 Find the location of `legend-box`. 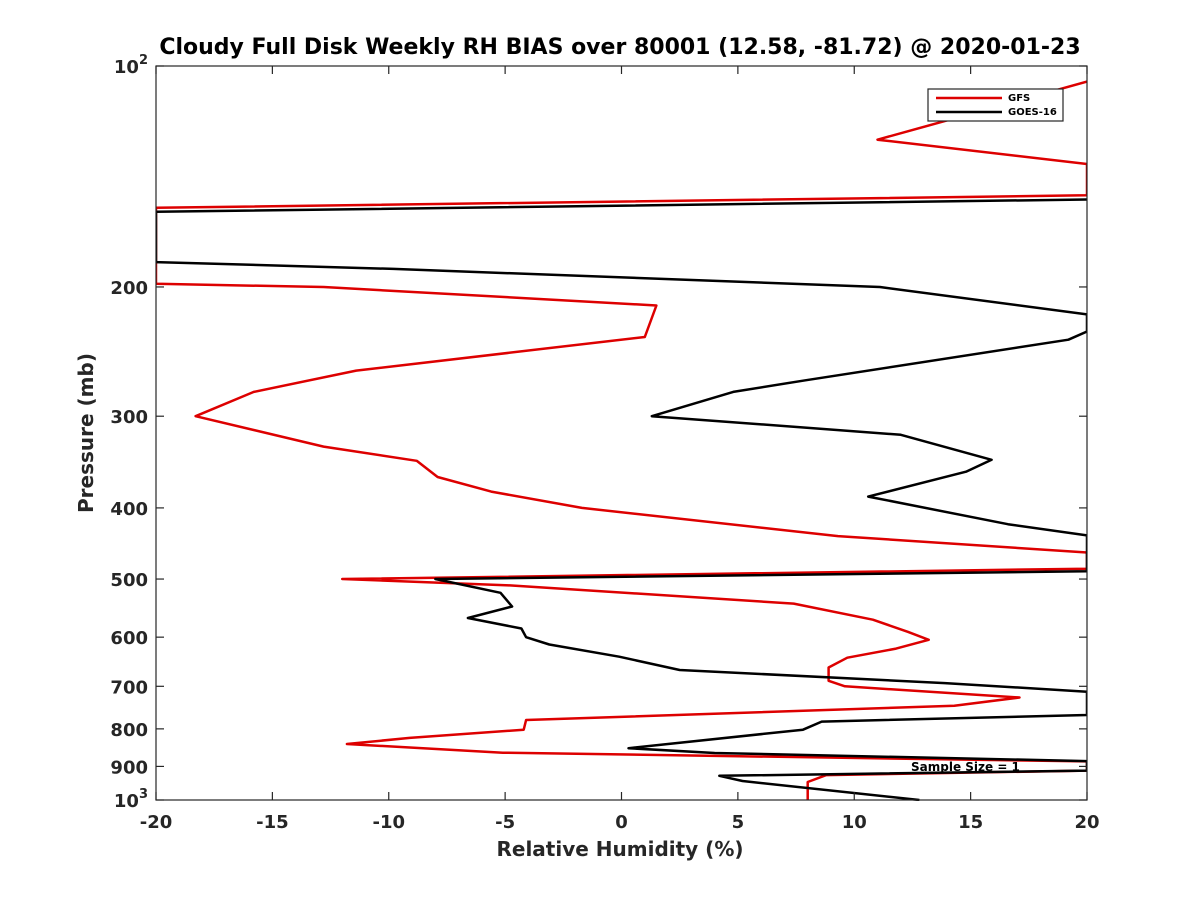

legend-box is located at coordinates (995, 105).